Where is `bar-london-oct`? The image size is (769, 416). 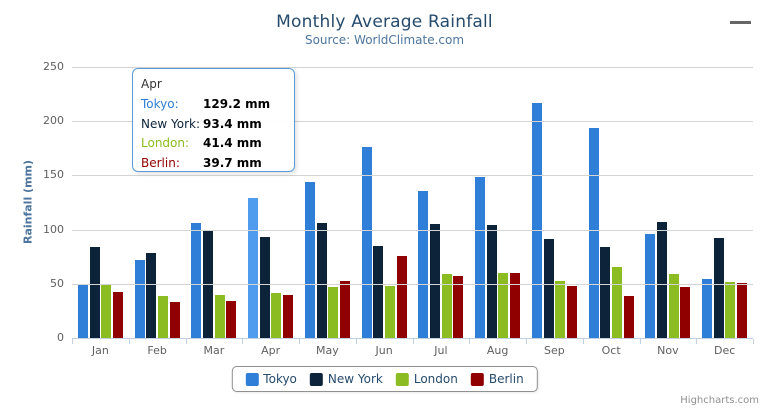
bar-london-oct is located at coordinates (616, 302).